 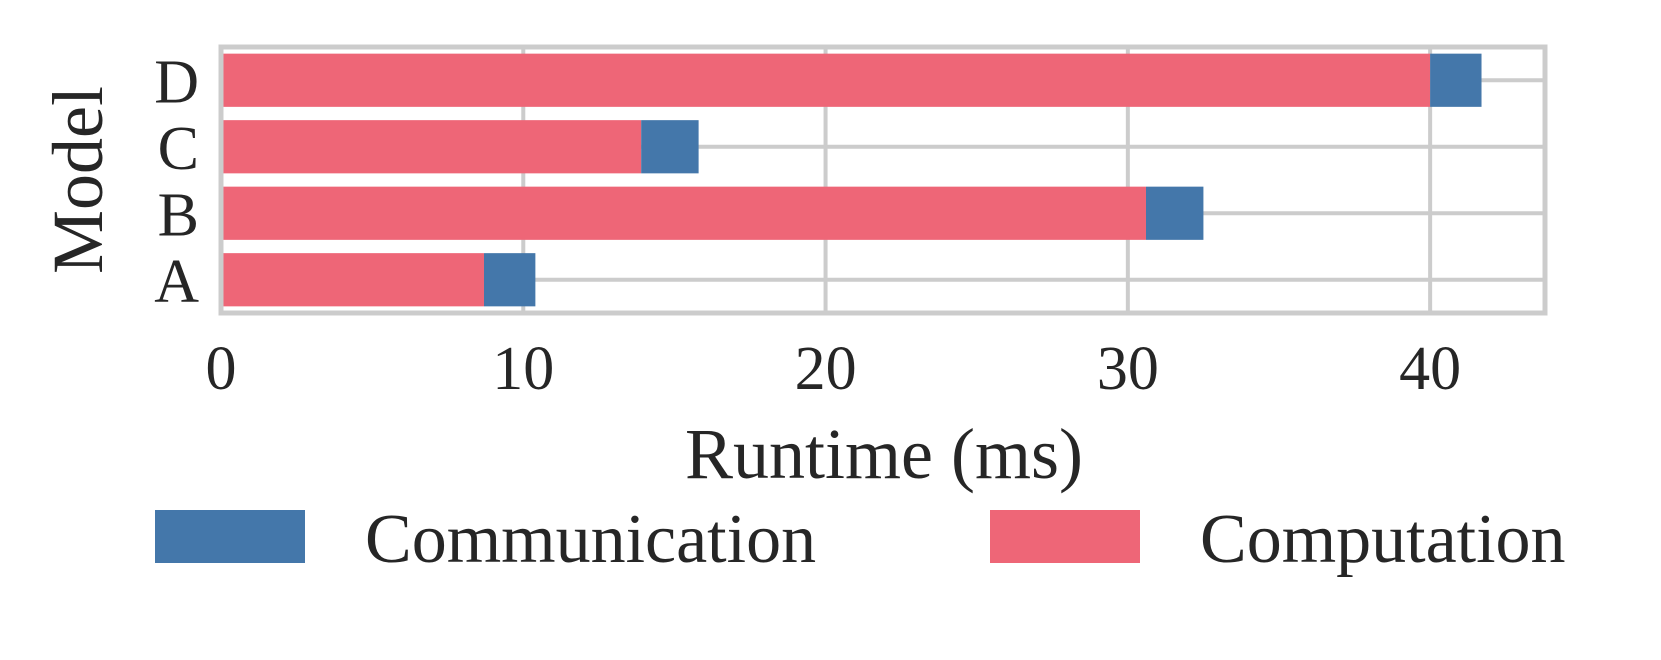 What do you see at coordinates (509, 280) in the screenshot?
I see `bar-communication-a` at bounding box center [509, 280].